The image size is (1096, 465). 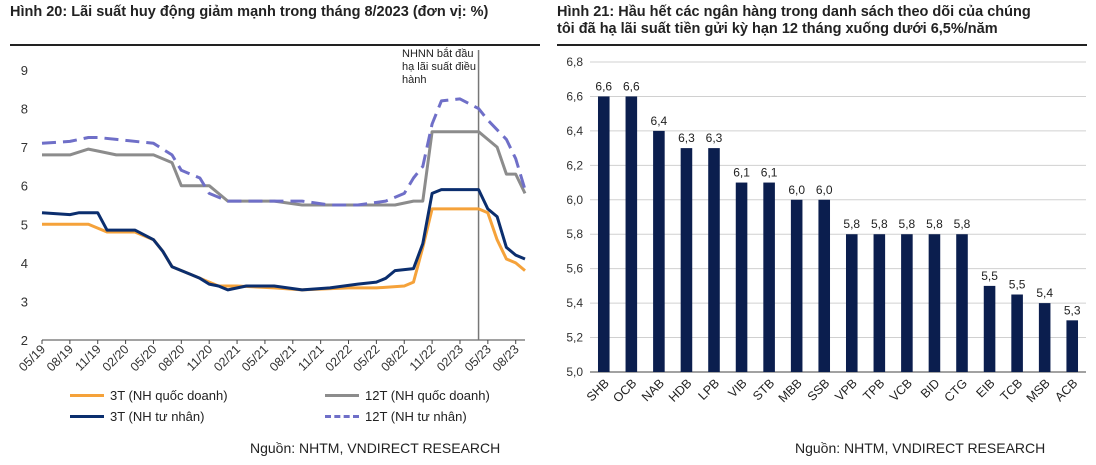 What do you see at coordinates (763, 389) in the screenshot?
I see `bar-category-label: STB` at bounding box center [763, 389].